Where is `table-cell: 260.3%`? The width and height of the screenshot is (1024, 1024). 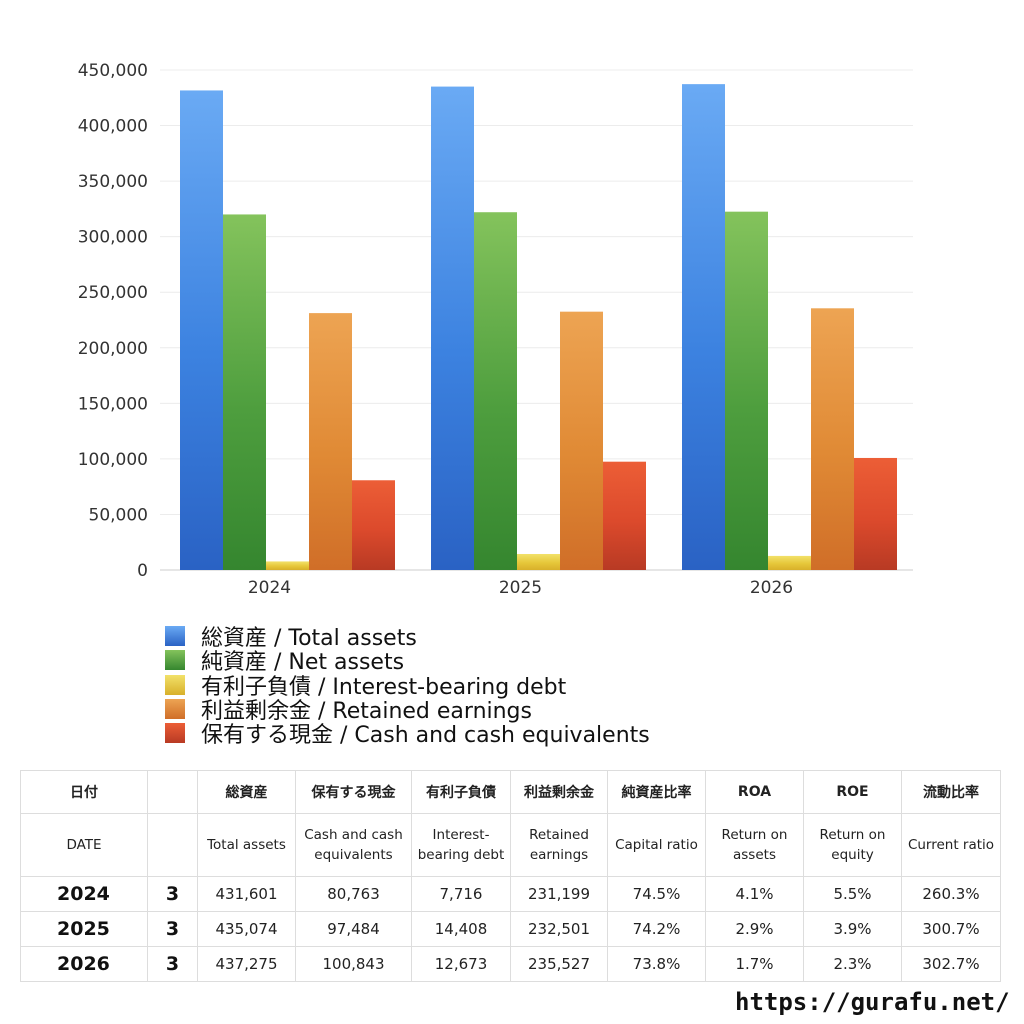 table-cell: 260.3% is located at coordinates (951, 894).